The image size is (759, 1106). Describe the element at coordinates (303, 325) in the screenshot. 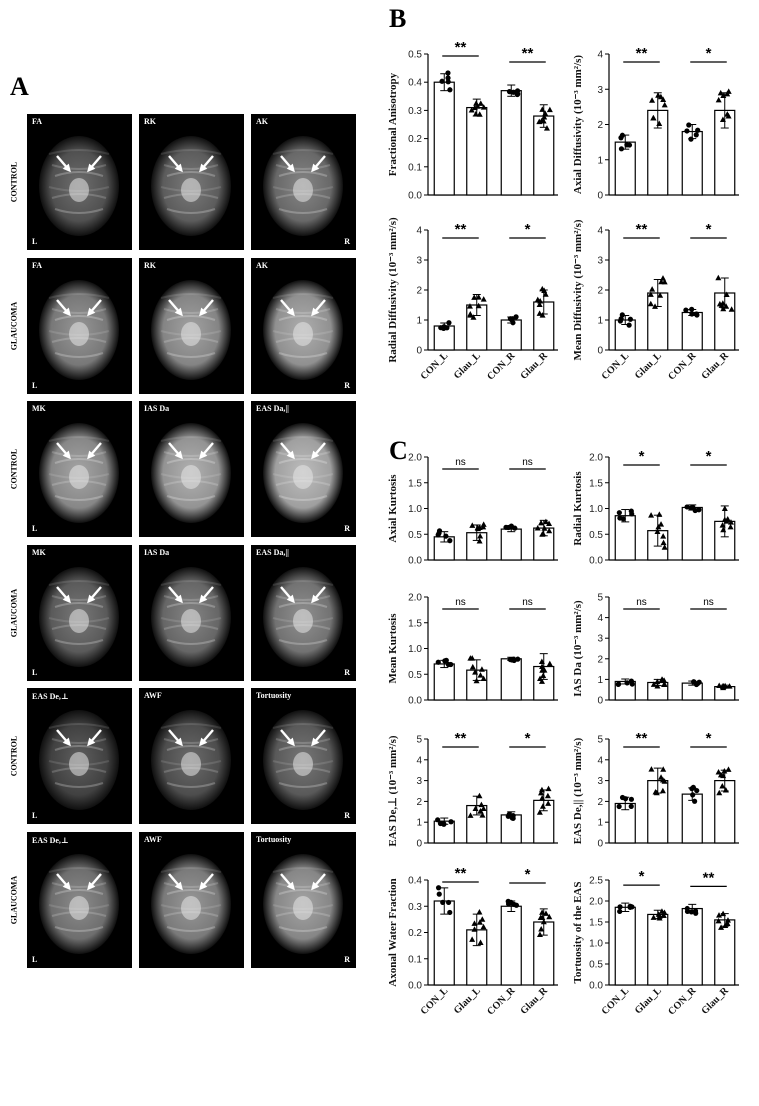

I see `mri-tile: AK R` at that location.